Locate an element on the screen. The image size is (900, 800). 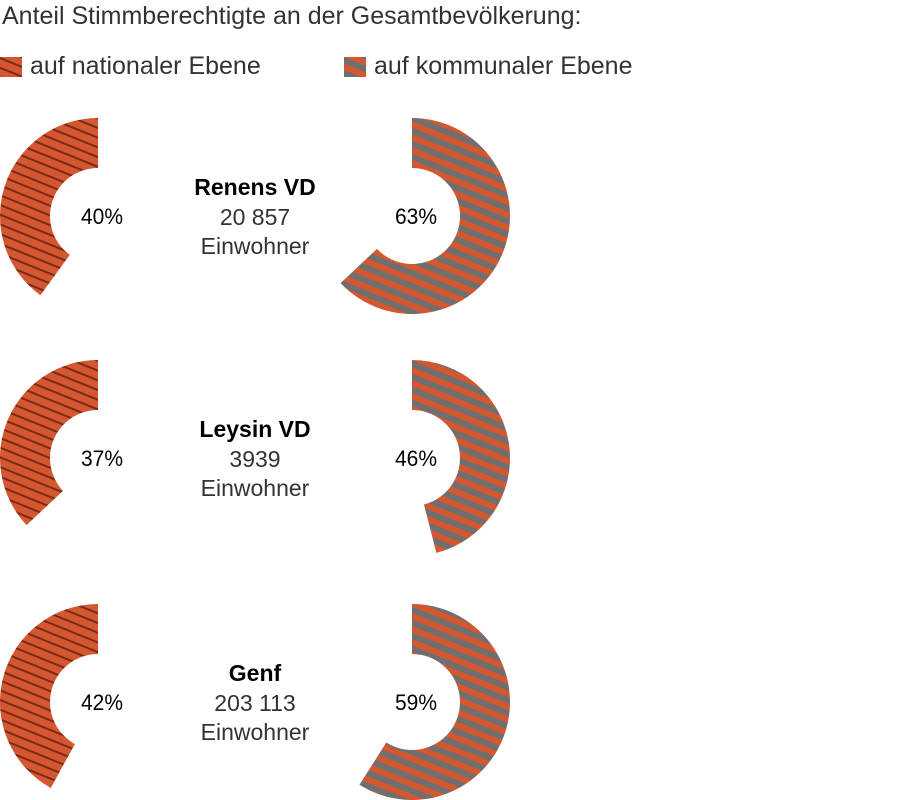
communal-percent-label: 63% is located at coordinates (416, 216).